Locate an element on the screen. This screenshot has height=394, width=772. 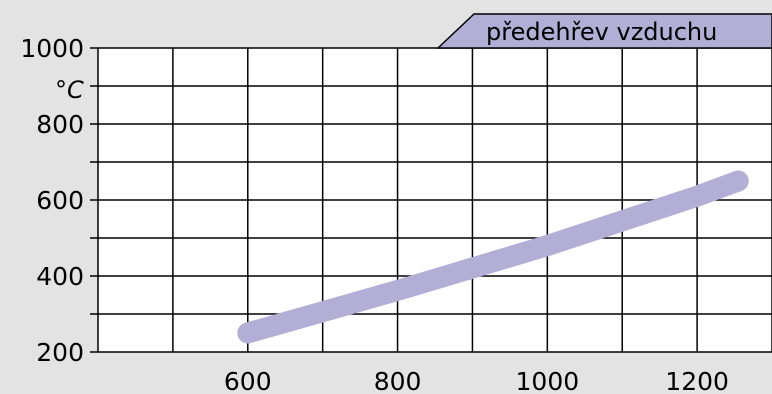
legend: předehřev vzduchu is located at coordinates (604, 31).